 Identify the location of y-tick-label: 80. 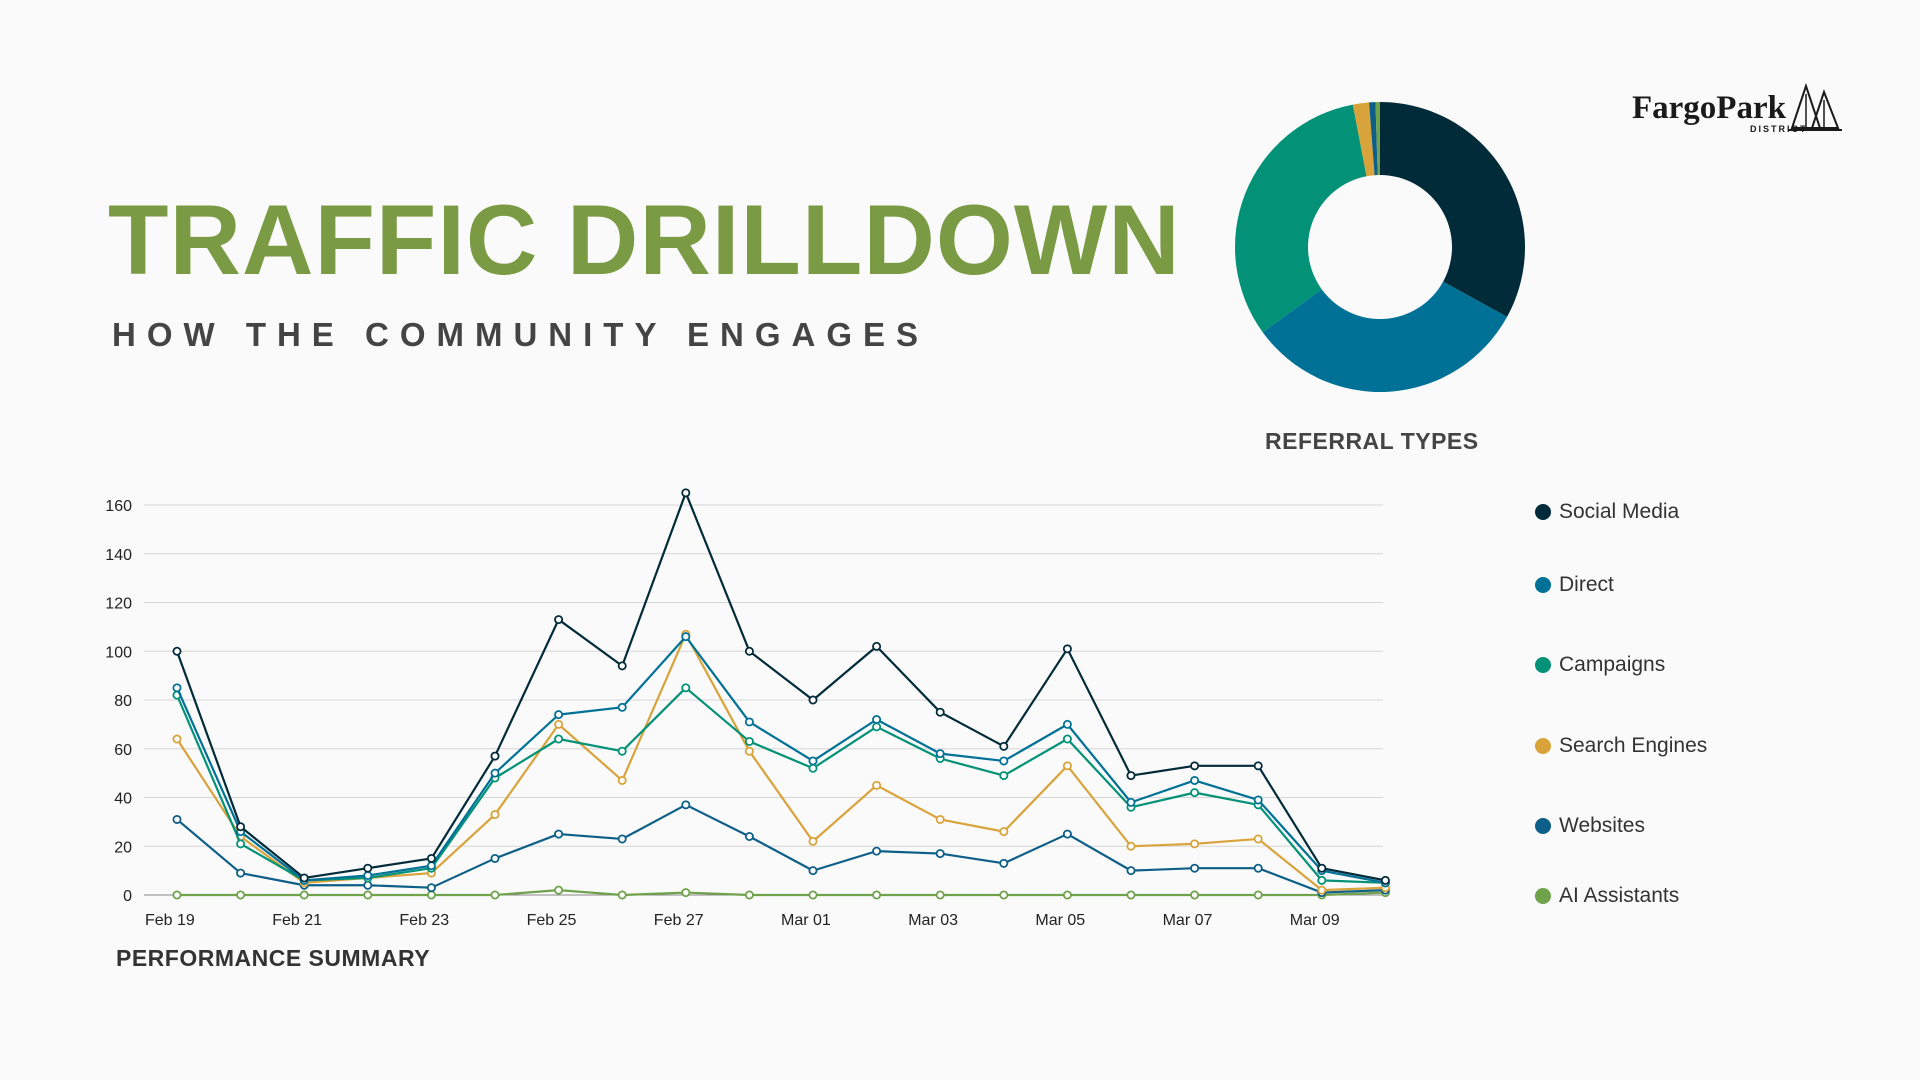
(123, 701).